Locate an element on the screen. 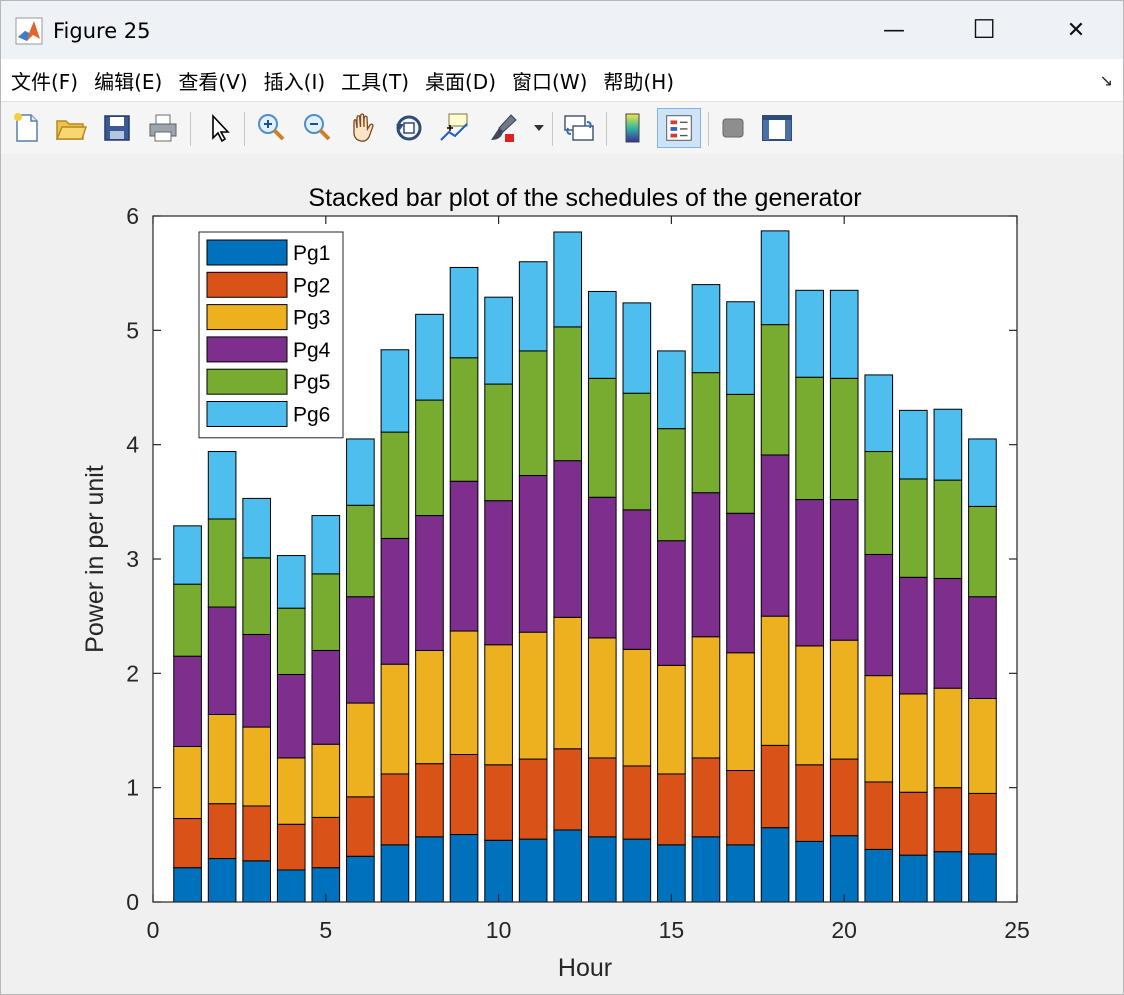  legend-label-Pg5: Pg5 is located at coordinates (311, 382).